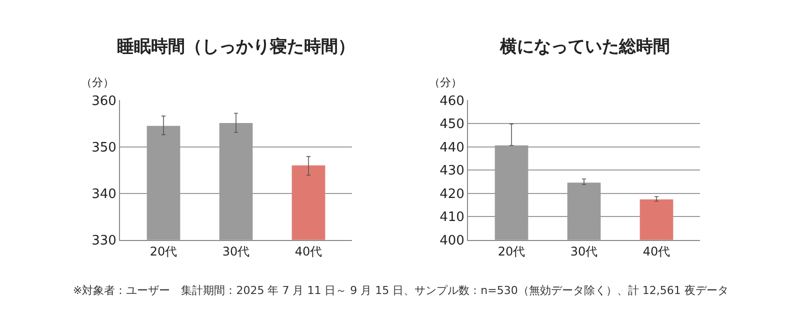  Describe the element at coordinates (104, 240) in the screenshot. I see `y-tick-label: 330` at that location.